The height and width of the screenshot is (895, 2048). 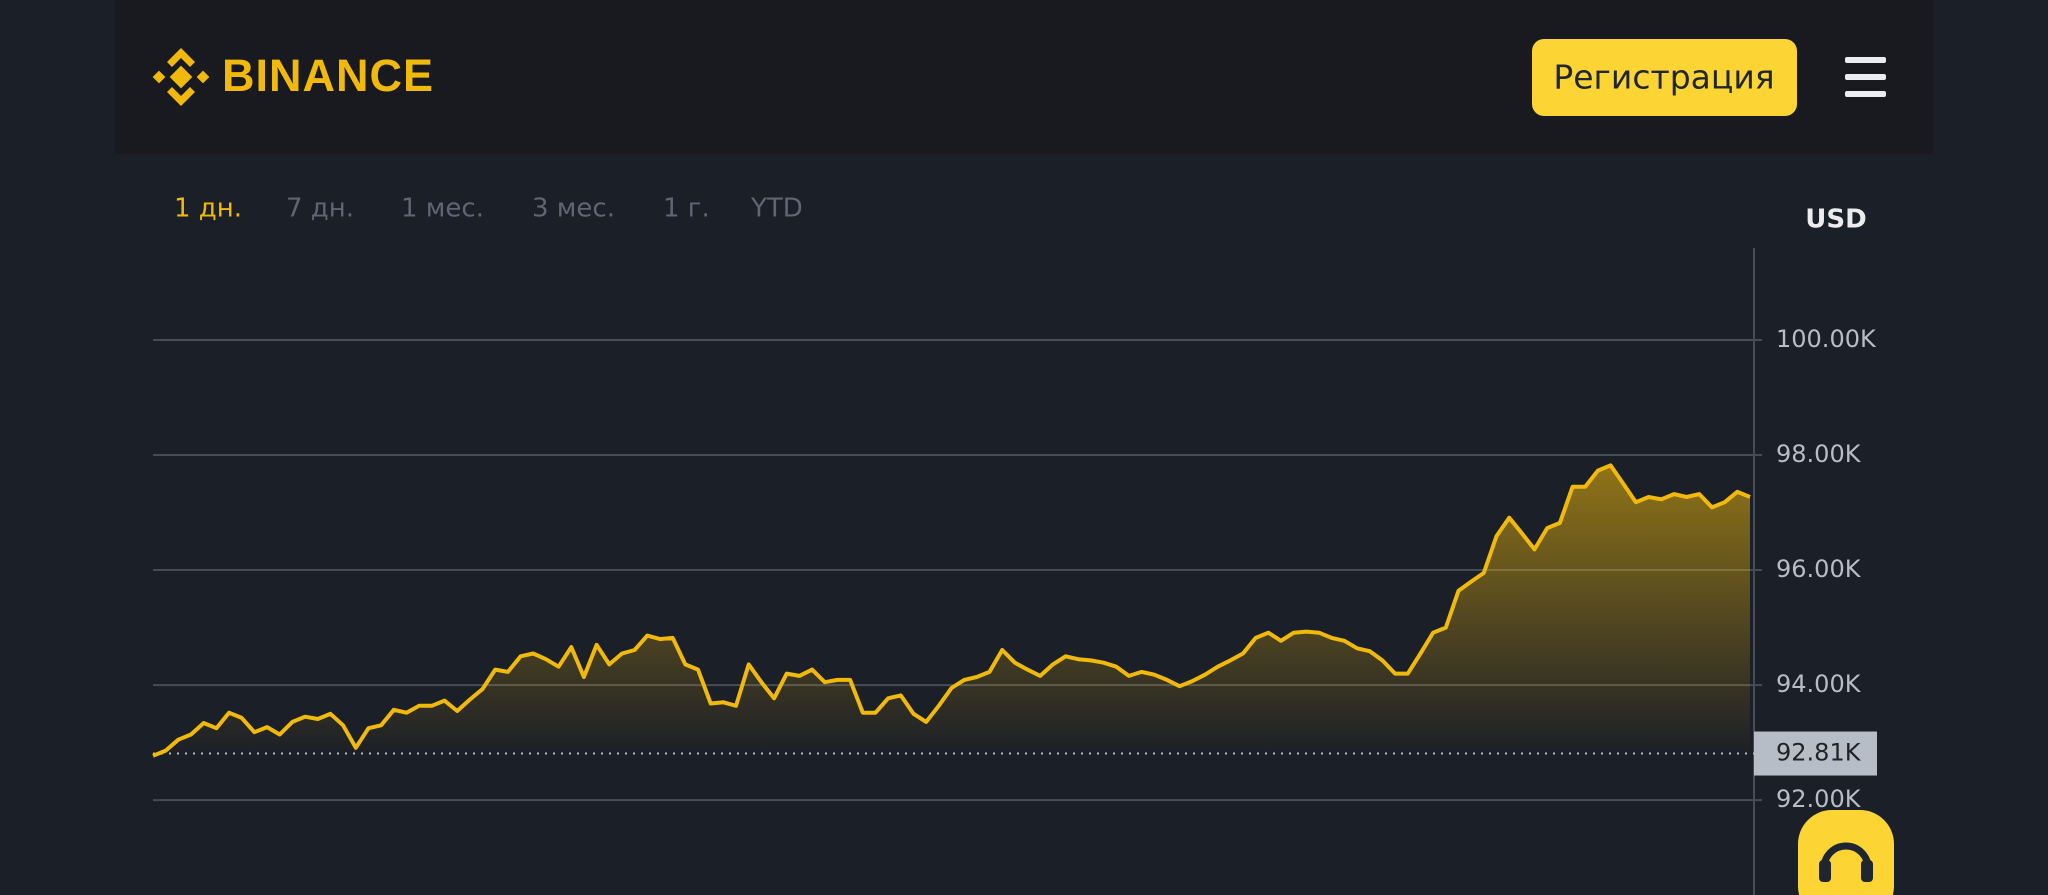 I want to click on axis-unit: USD, so click(x=1835, y=220).